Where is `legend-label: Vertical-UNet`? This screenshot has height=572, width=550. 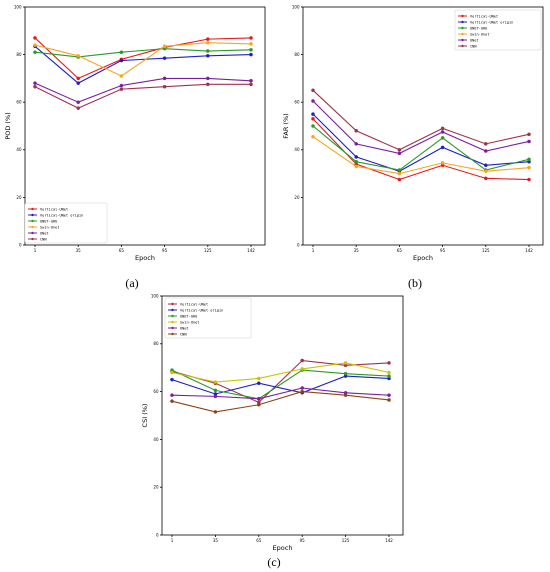 legend-label: Vertical-UNet is located at coordinates (484, 16).